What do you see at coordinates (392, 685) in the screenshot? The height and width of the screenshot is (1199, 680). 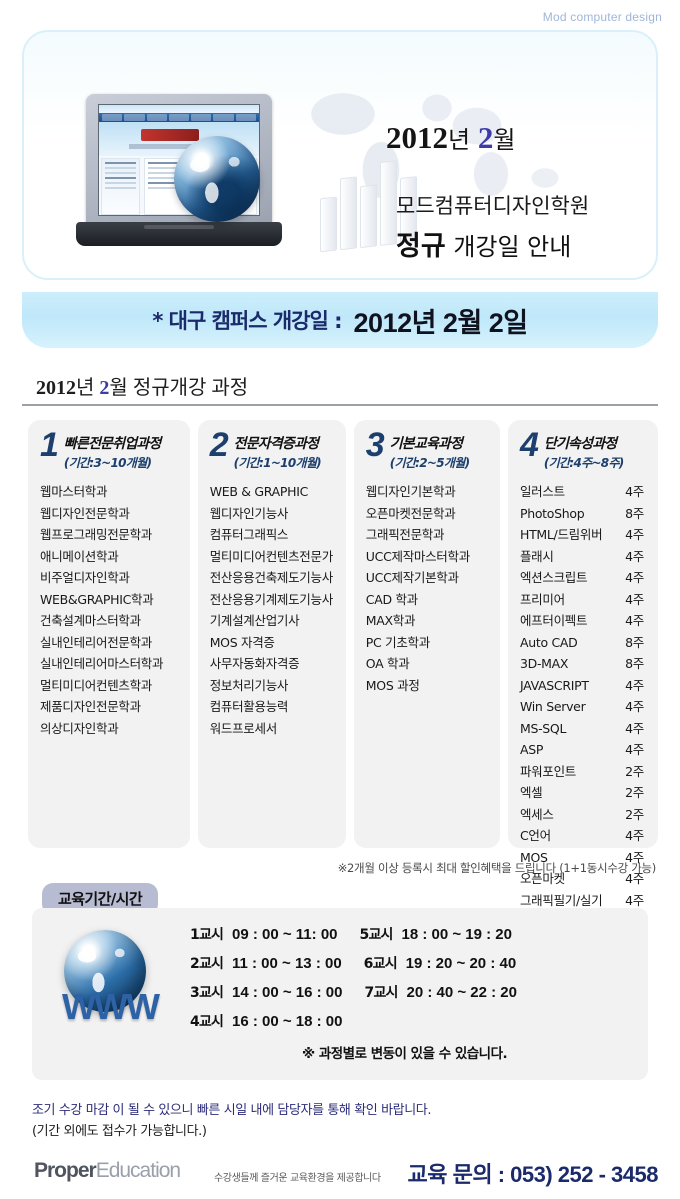 I see `list-item: MOS 과정` at bounding box center [392, 685].